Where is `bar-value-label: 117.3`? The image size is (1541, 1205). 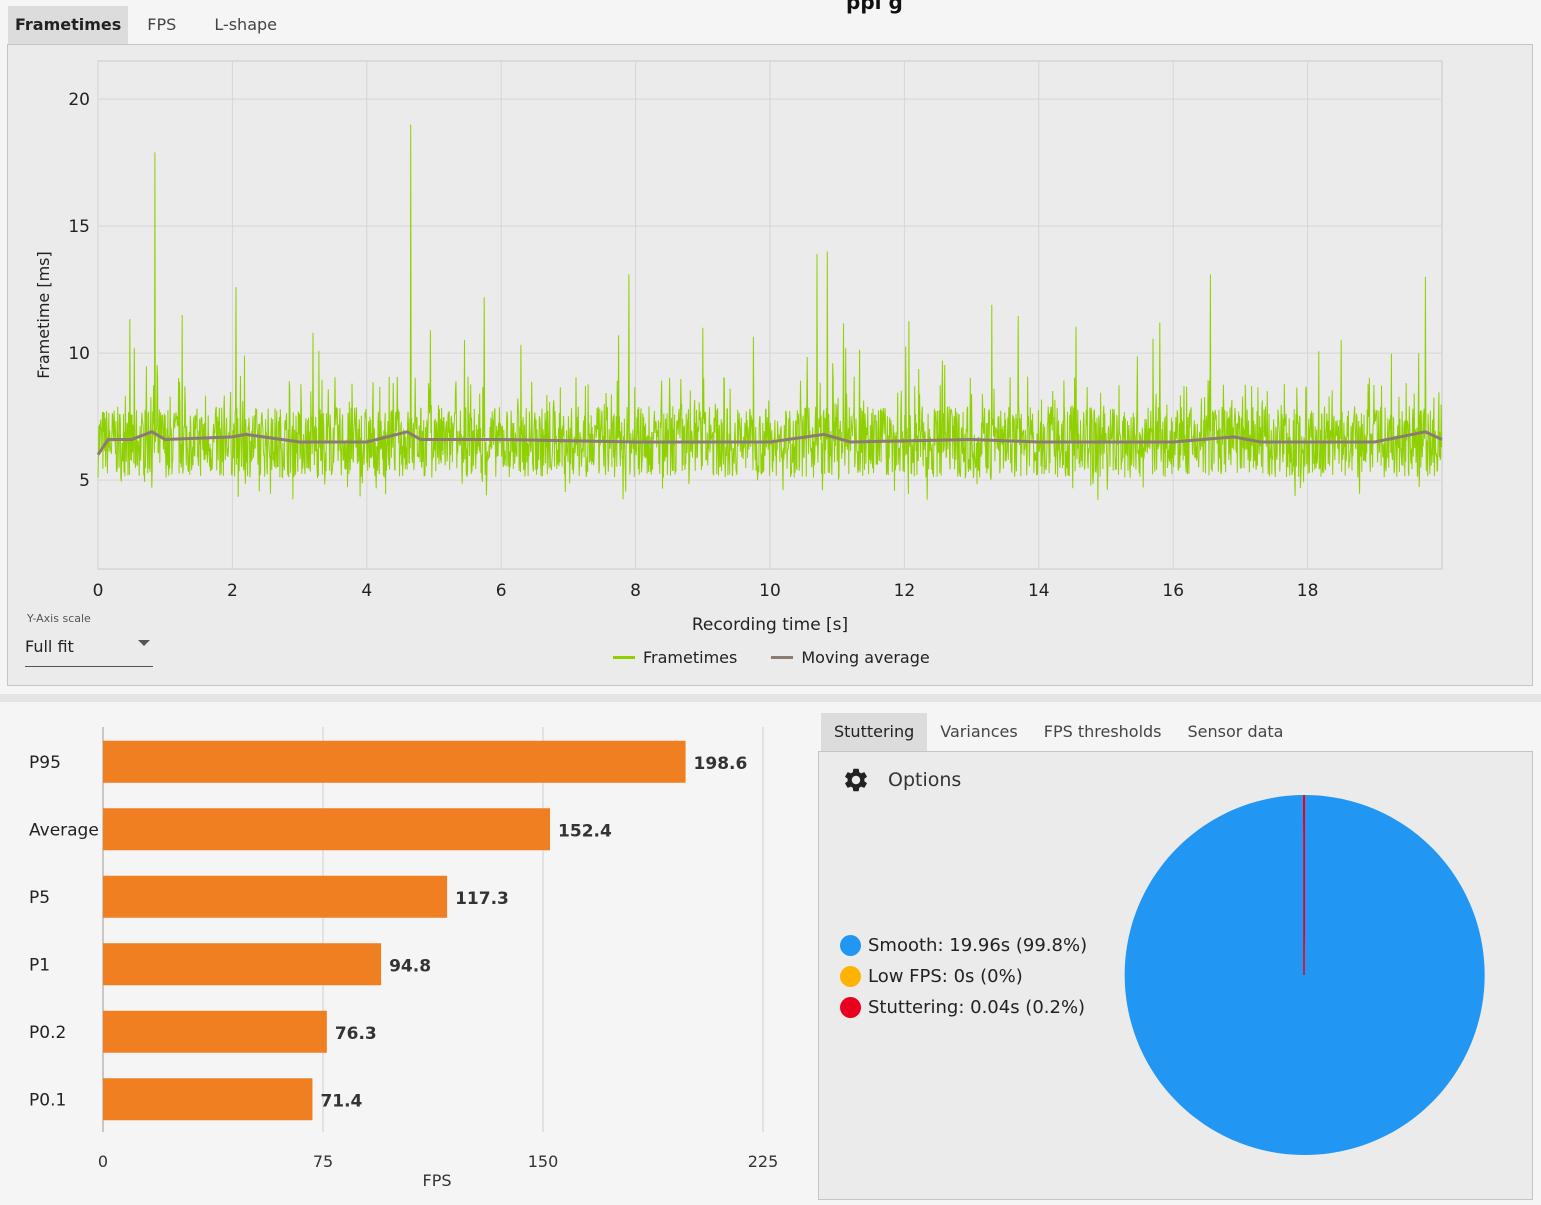 bar-value-label: 117.3 is located at coordinates (482, 899).